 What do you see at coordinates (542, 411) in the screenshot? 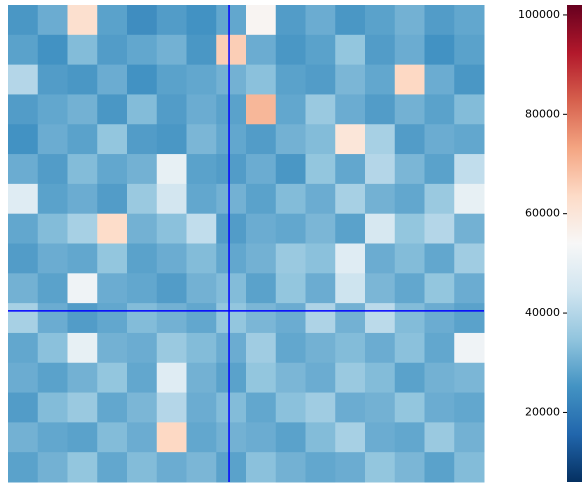
I see `colorbar-tick-label: 20000` at bounding box center [542, 411].